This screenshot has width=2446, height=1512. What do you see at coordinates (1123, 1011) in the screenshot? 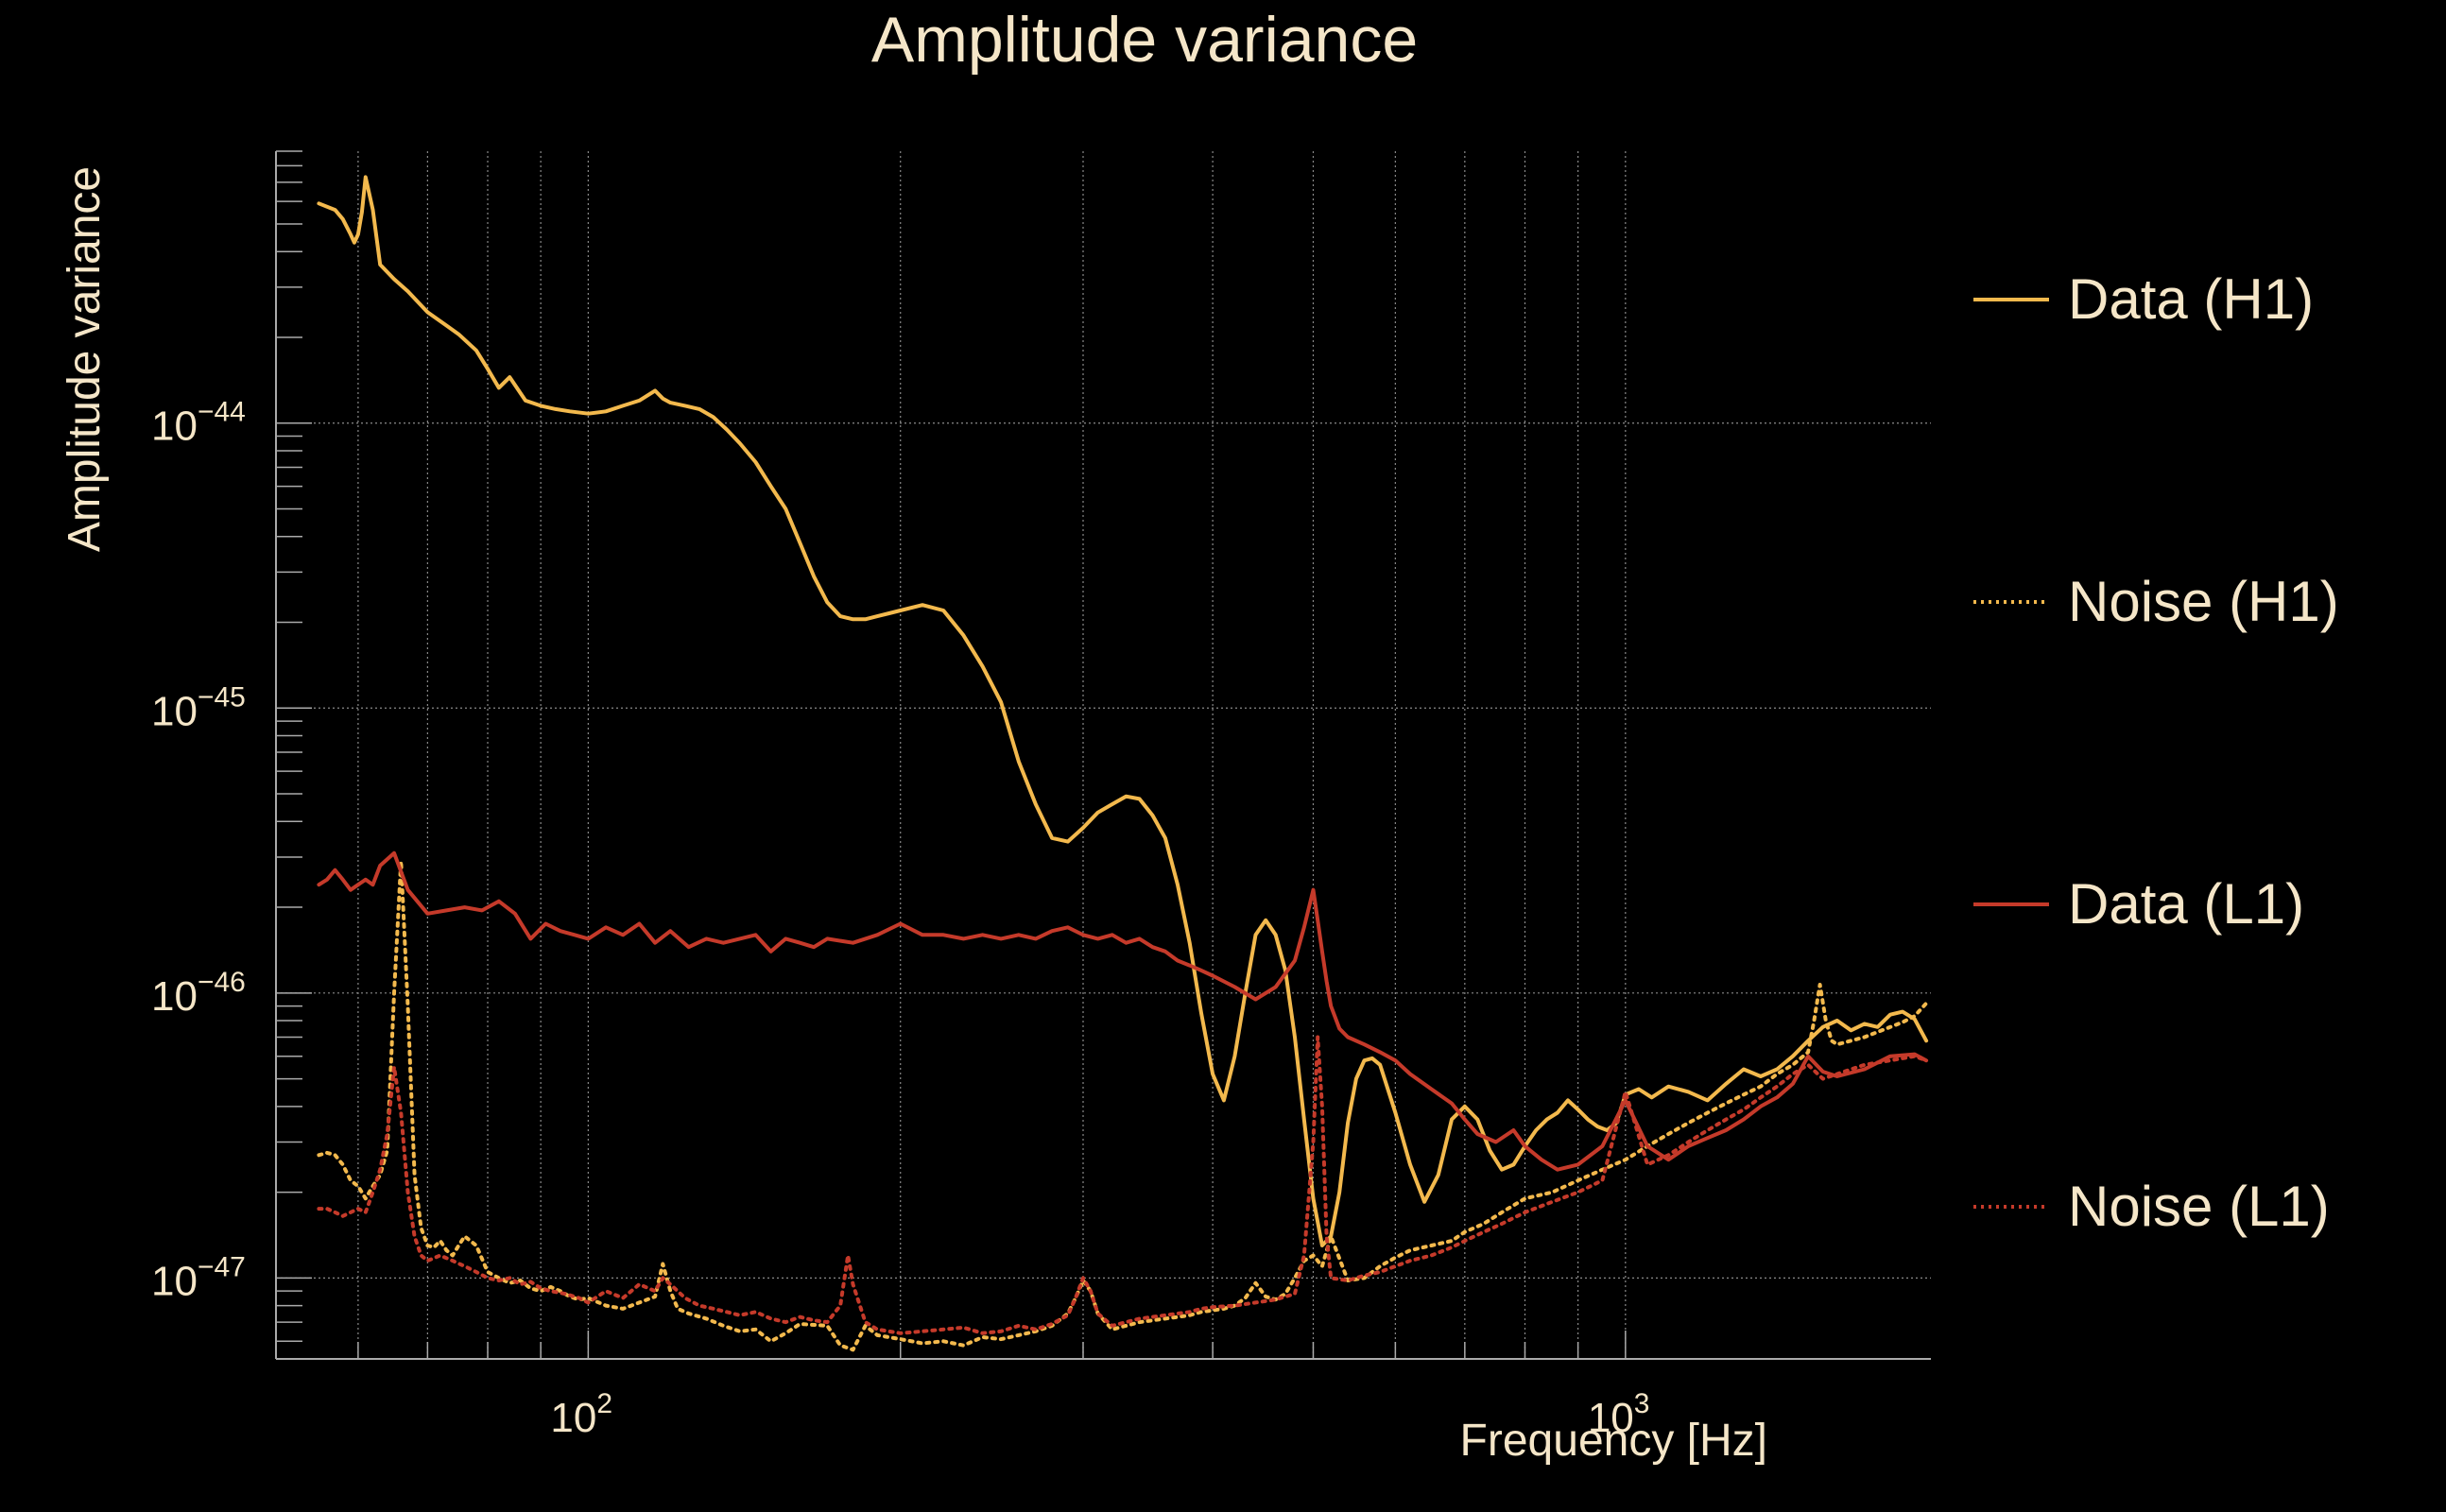
I see `series-line-data-l1` at bounding box center [1123, 1011].